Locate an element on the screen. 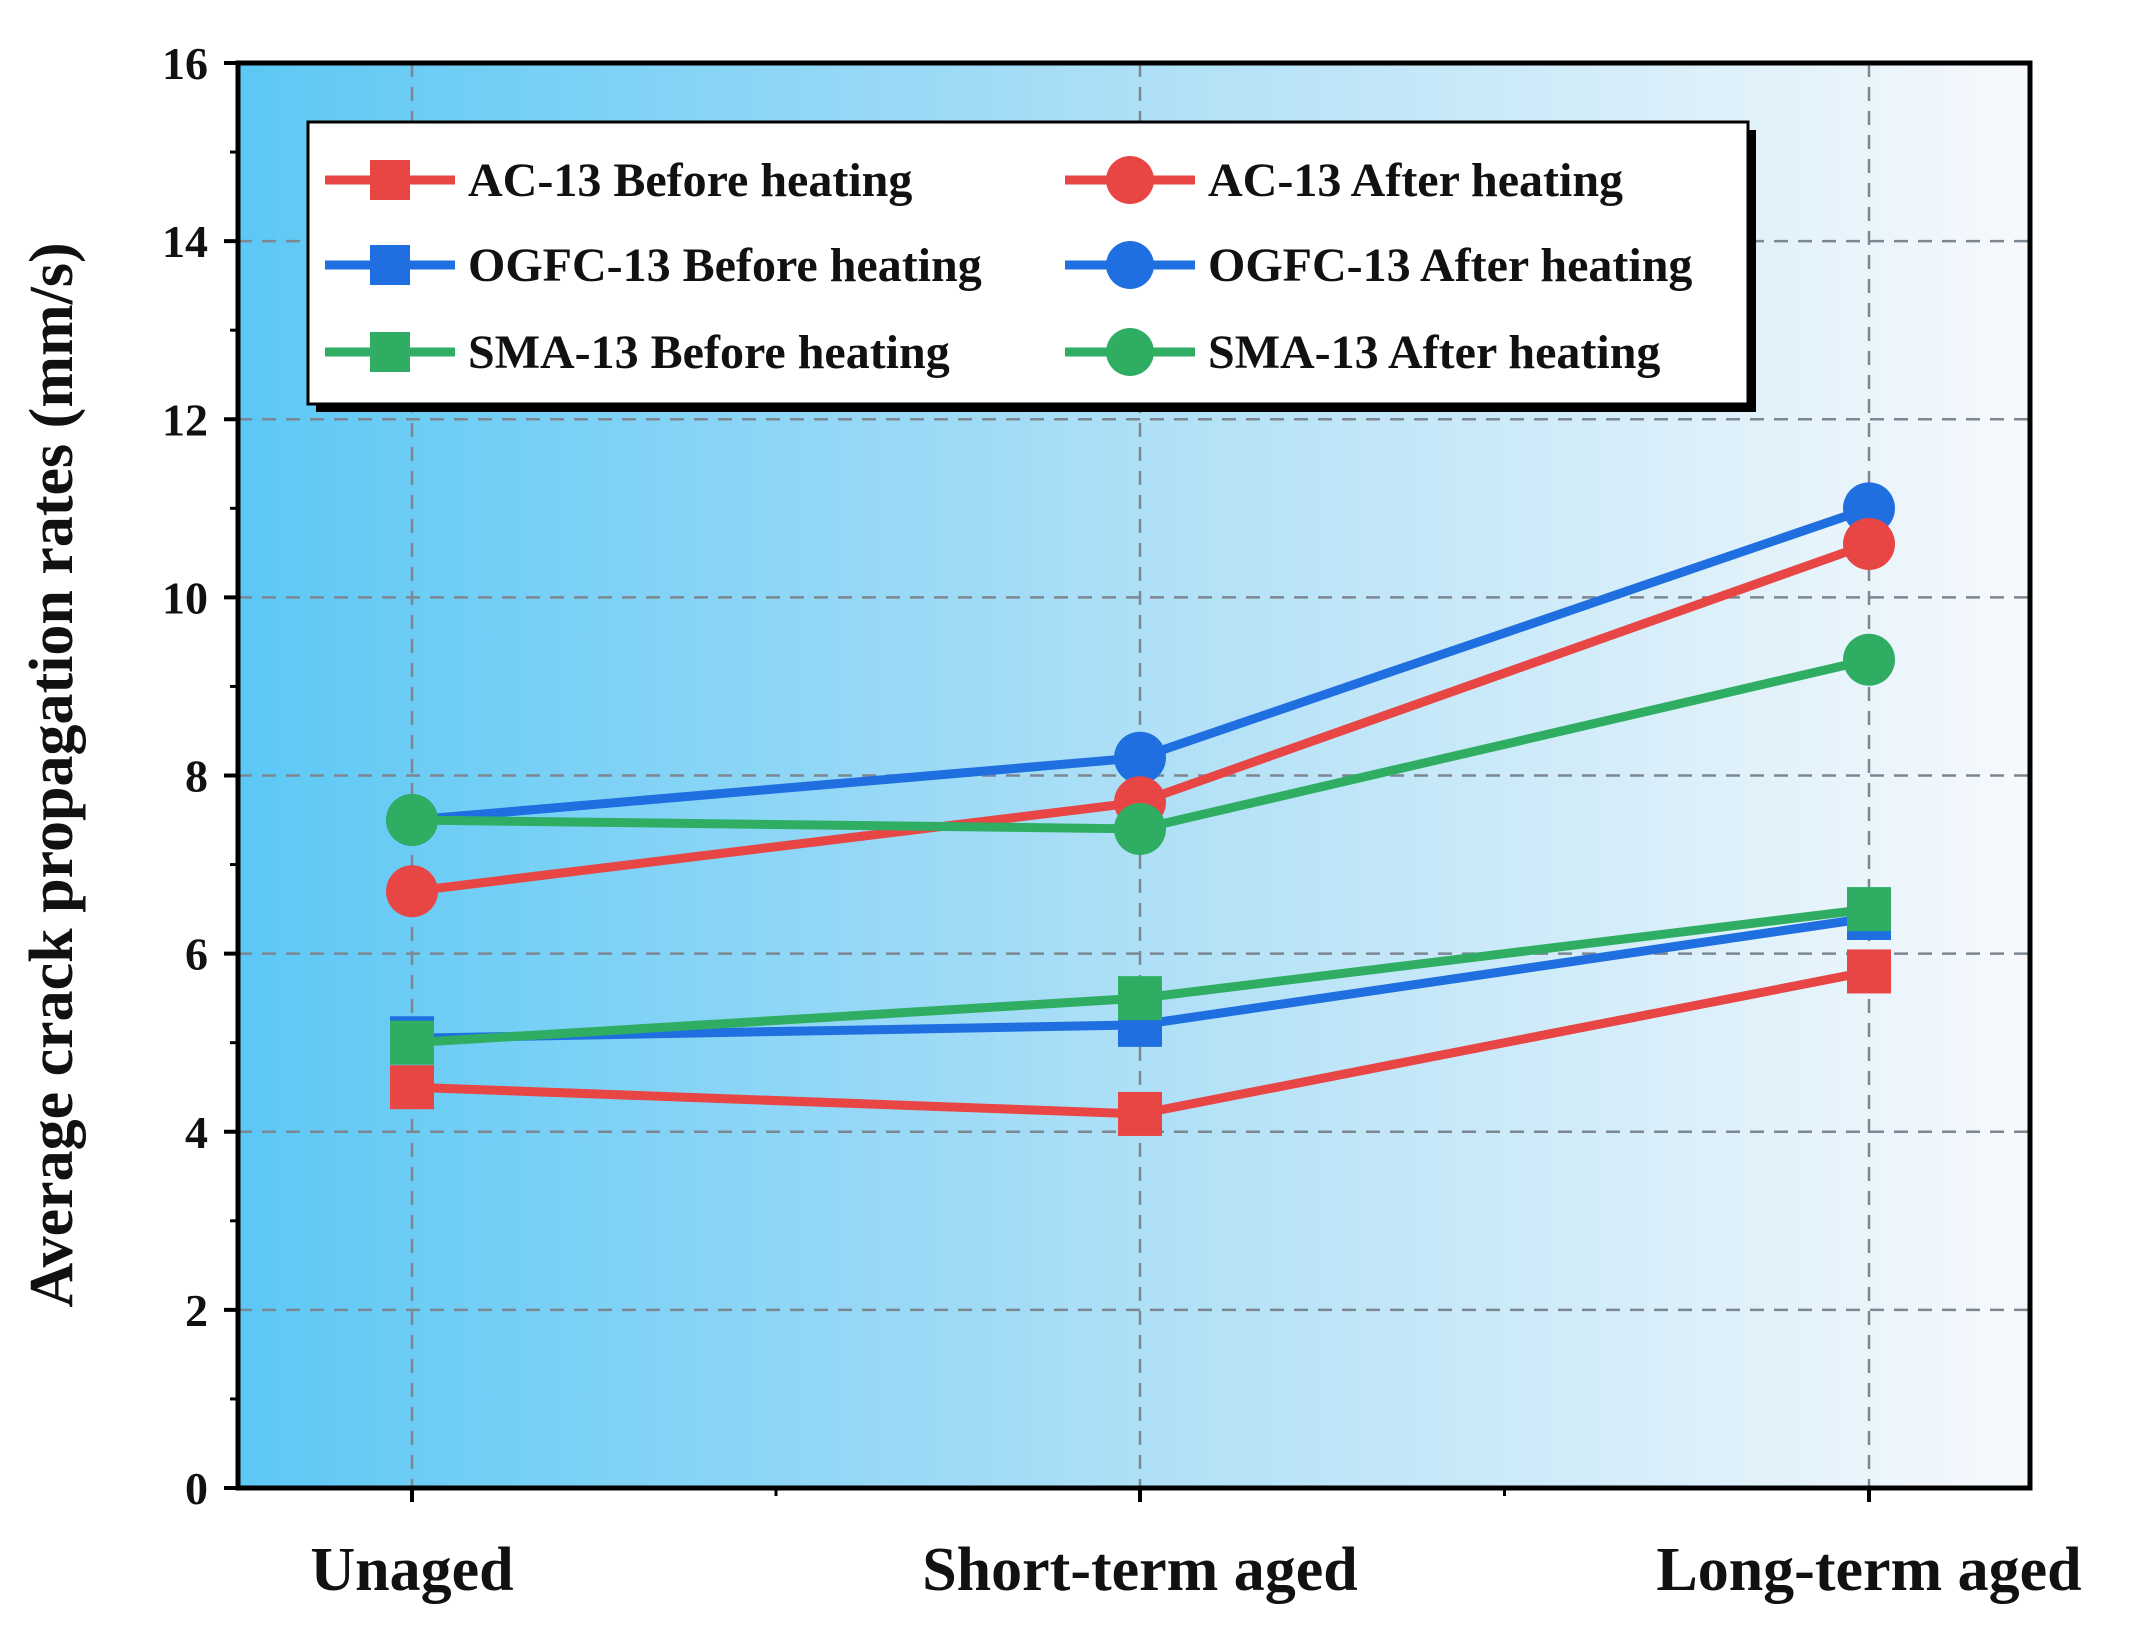 This screenshot has width=2131, height=1638. y-tick-label: 4 is located at coordinates (196, 1132).